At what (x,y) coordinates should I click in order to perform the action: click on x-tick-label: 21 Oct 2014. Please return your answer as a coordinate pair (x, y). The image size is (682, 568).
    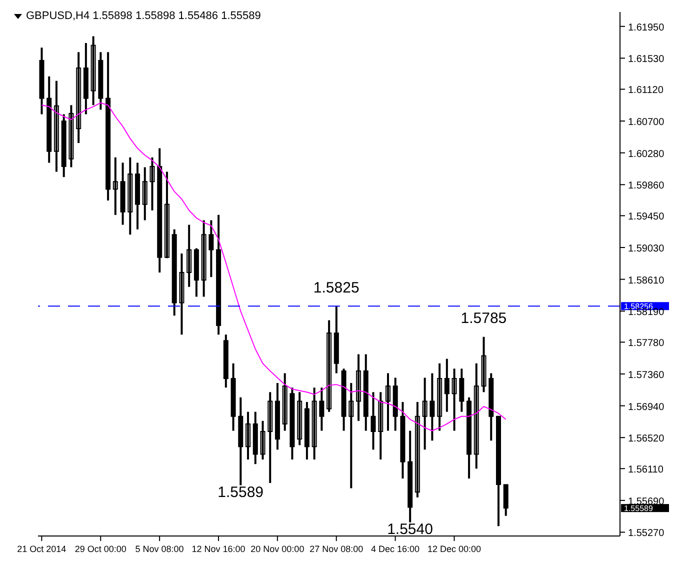
    Looking at the image, I should click on (41, 549).